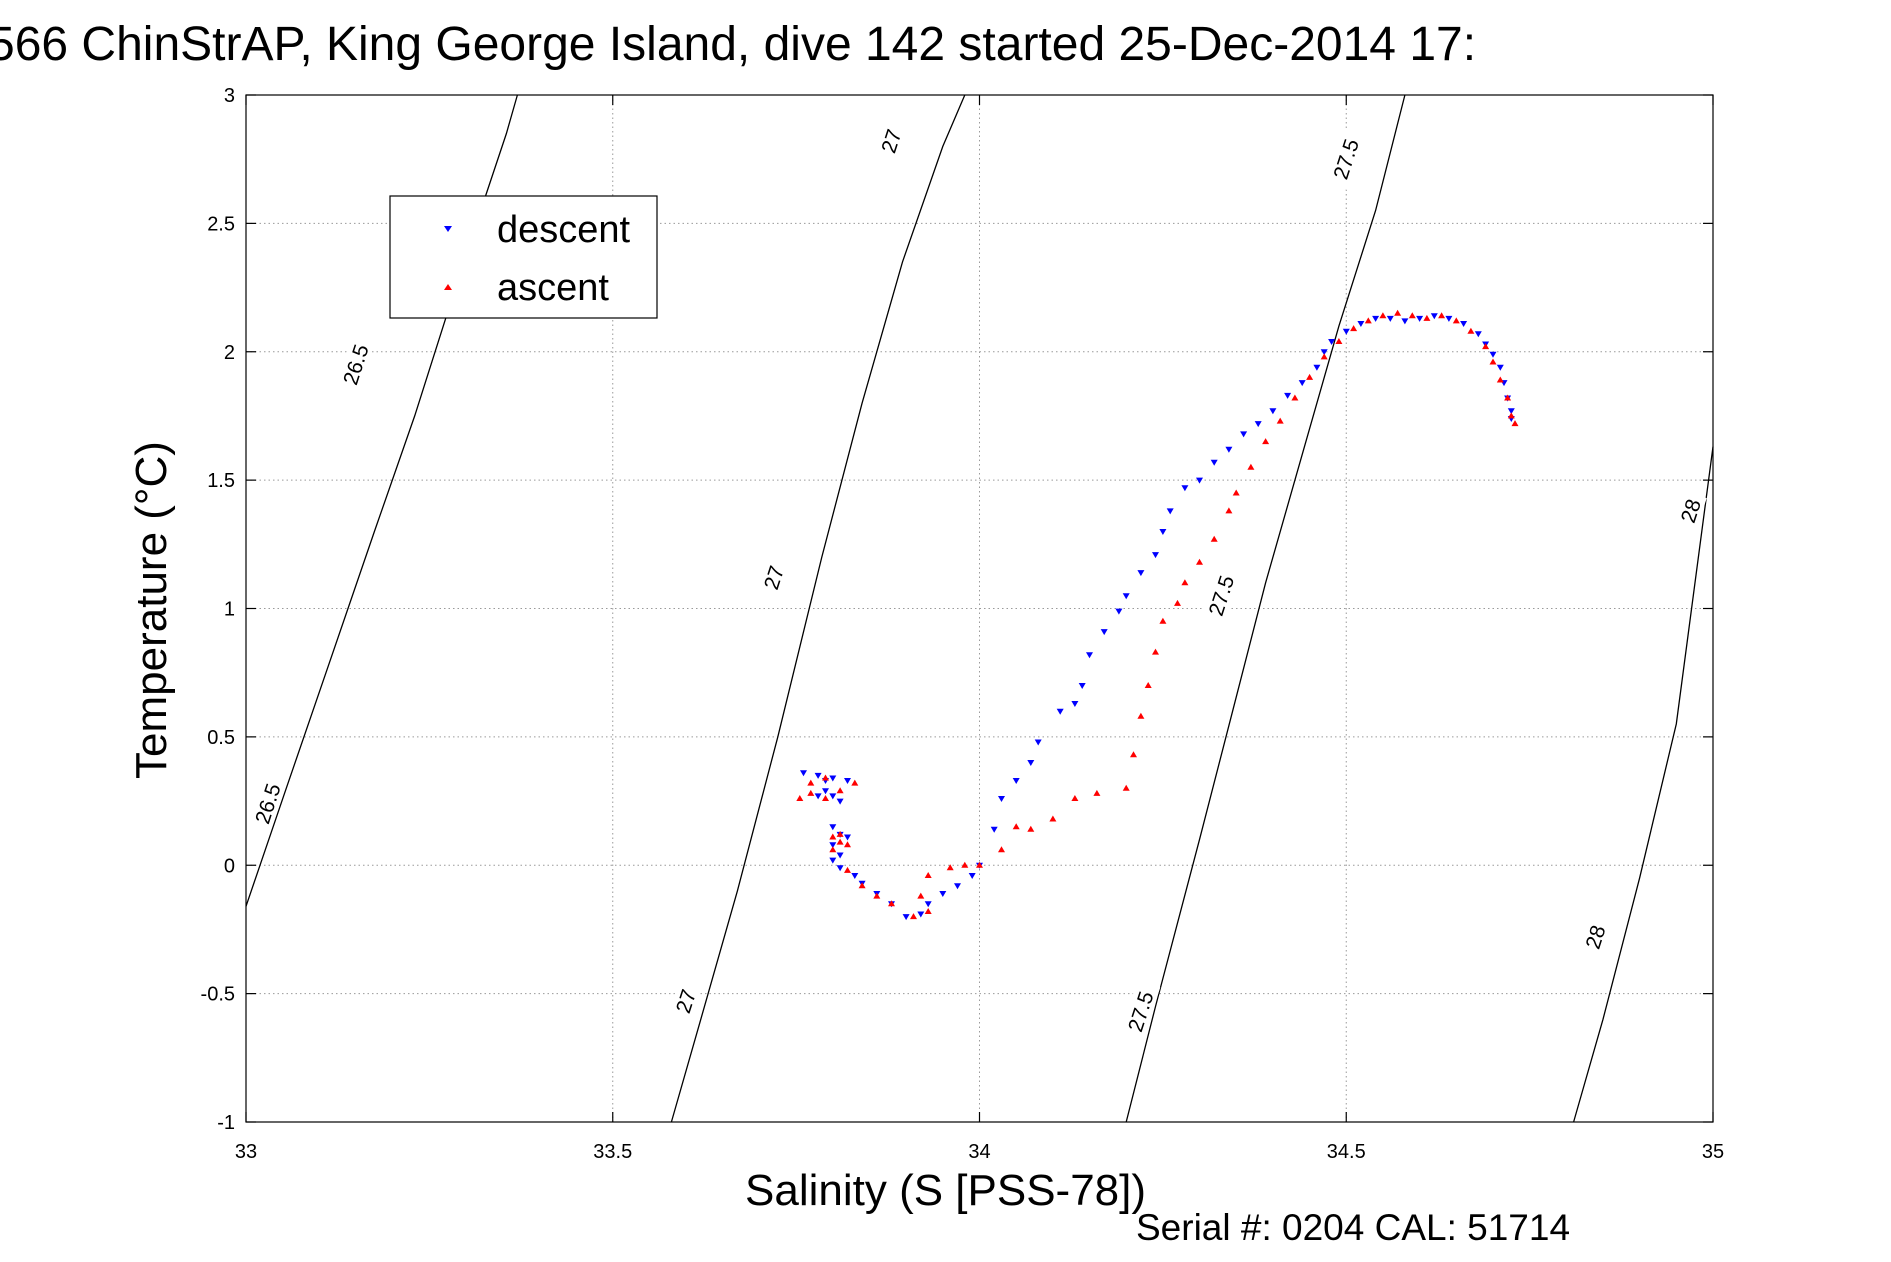 This screenshot has height=1262, width=1891. Describe the element at coordinates (448, 229) in the screenshot. I see `legend-descent-marker` at that location.